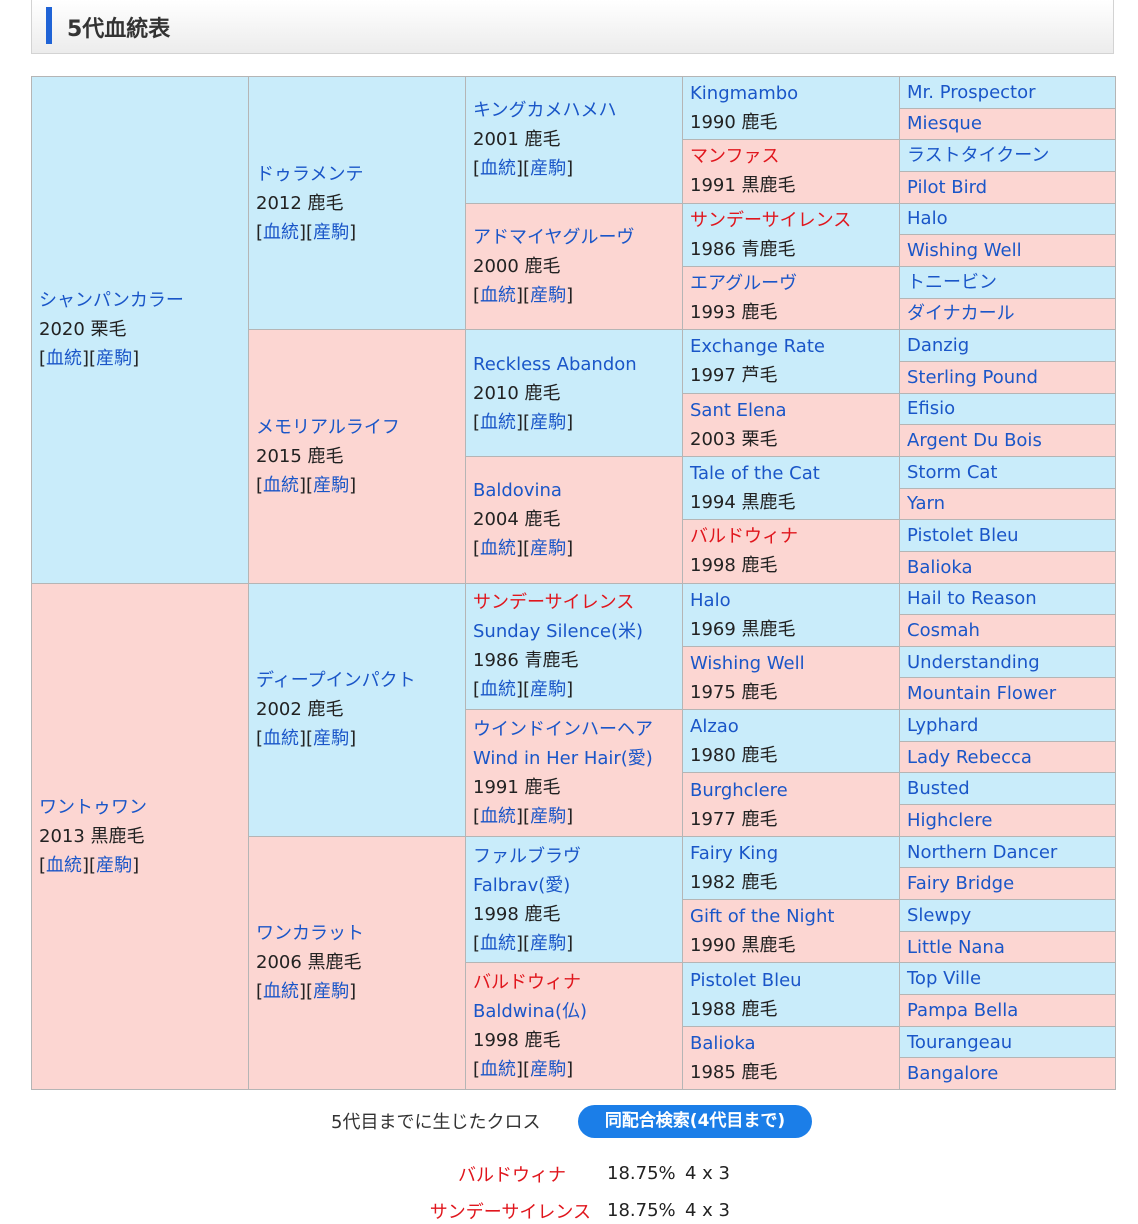 This screenshot has height=1224, width=1138. What do you see at coordinates (791, 1058) in the screenshot?
I see `pedigree-cell-gen4: Balioka 1985 鹿毛` at bounding box center [791, 1058].